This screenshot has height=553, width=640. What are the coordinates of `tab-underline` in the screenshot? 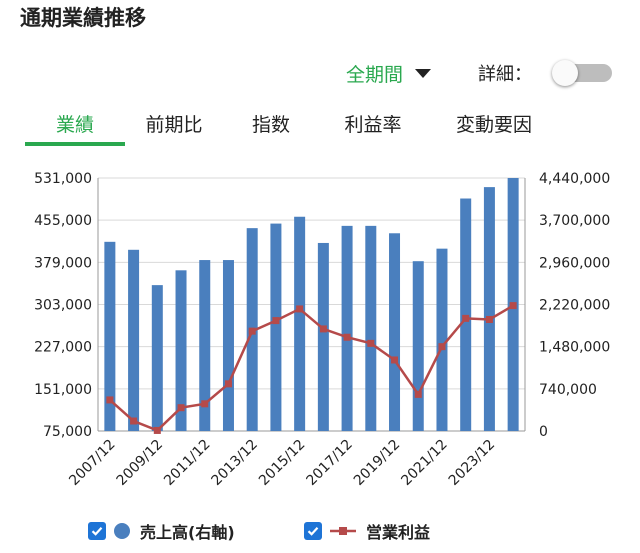 It's located at (75, 144).